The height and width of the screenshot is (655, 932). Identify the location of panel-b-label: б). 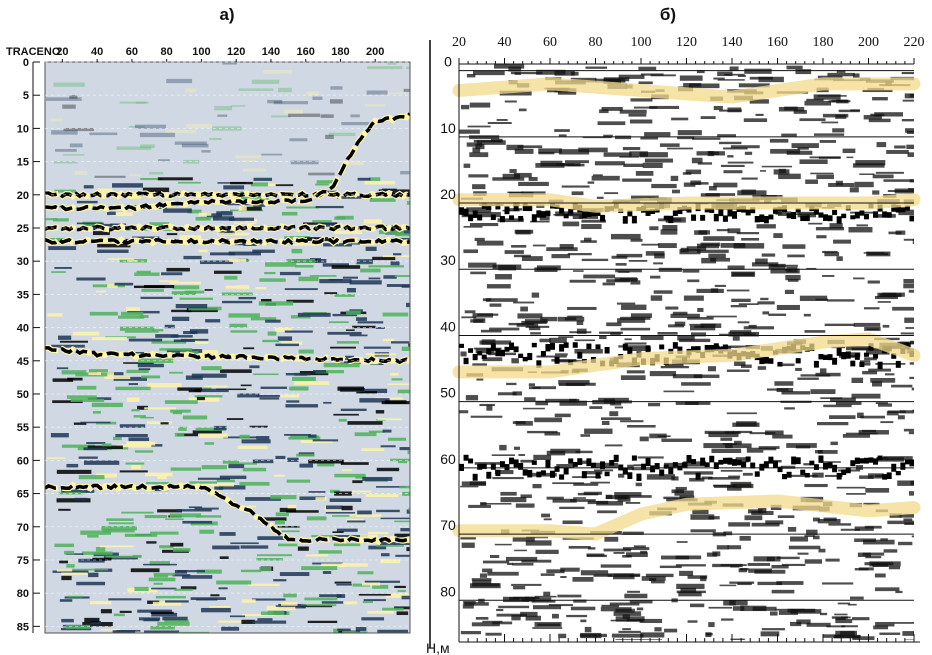
(668, 14).